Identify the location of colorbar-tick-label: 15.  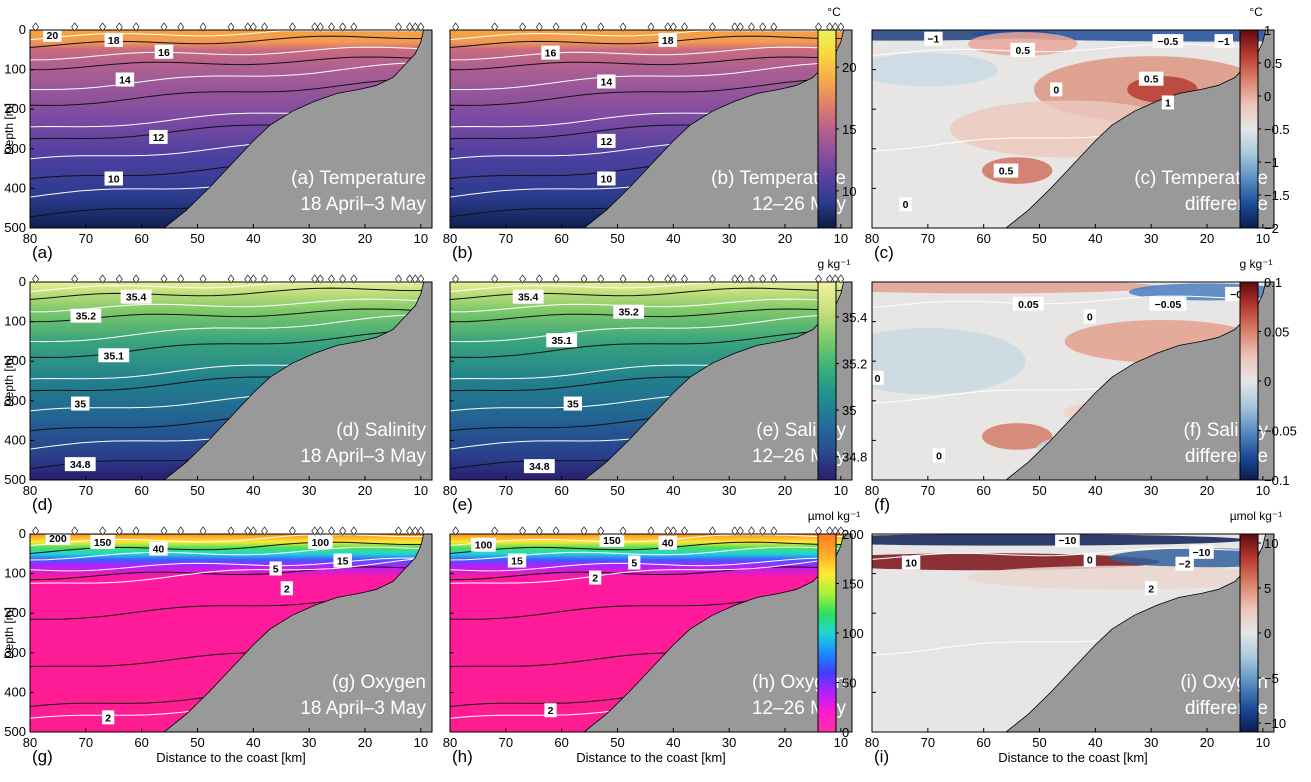
(849, 129).